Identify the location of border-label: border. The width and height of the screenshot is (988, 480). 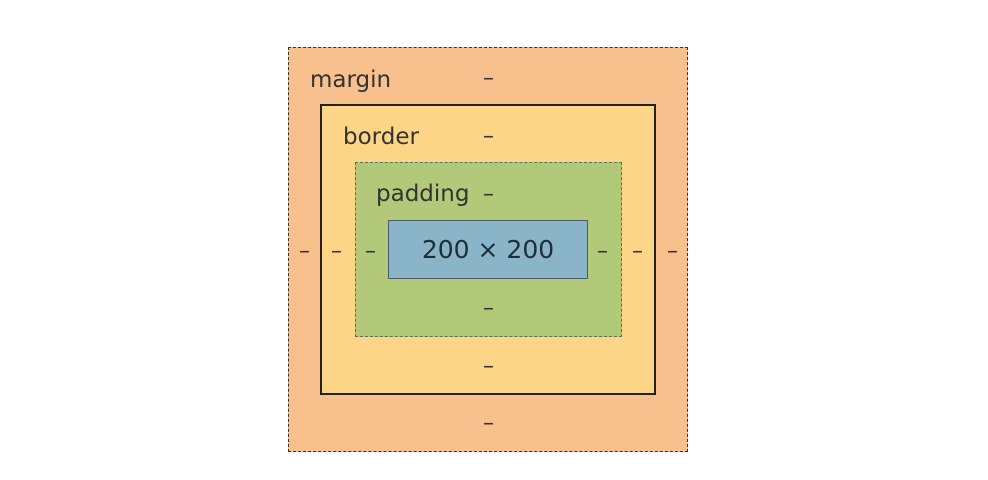
(381, 137).